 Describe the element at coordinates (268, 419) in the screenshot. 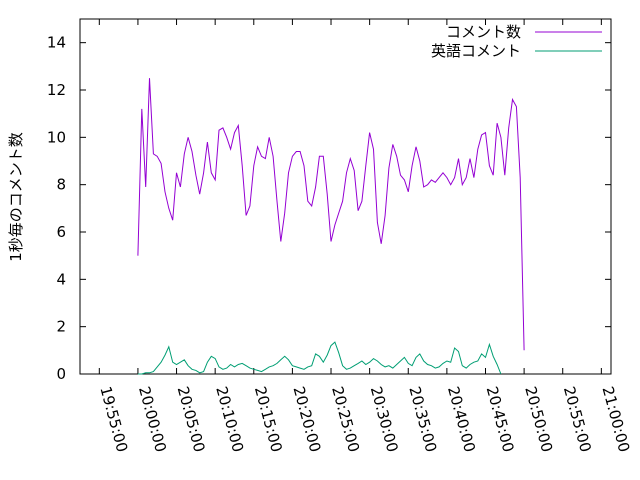

I see `x-tick-label: 20:15:00` at that location.